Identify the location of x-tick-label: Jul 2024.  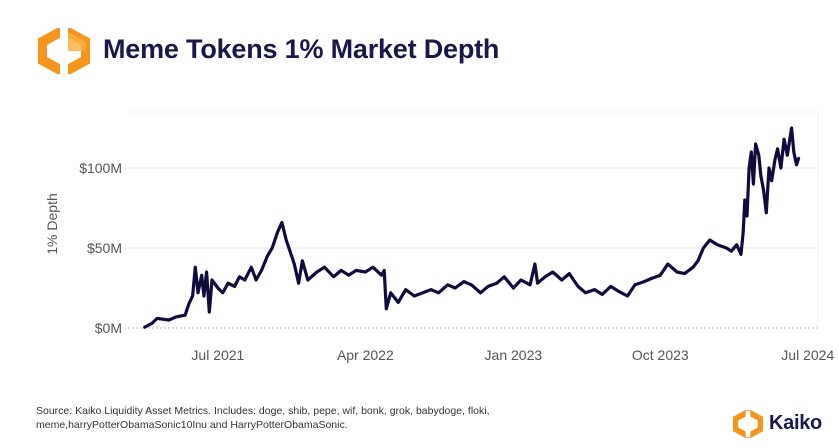
(807, 355).